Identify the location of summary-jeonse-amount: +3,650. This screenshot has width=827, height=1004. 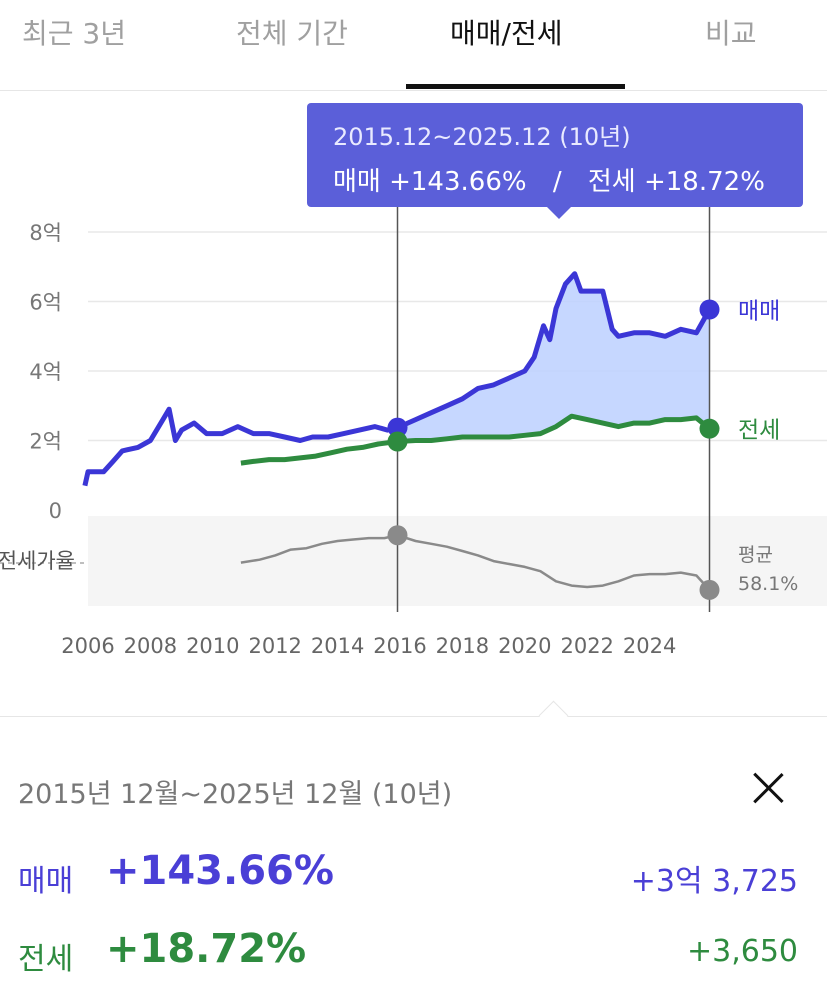
(742, 951).